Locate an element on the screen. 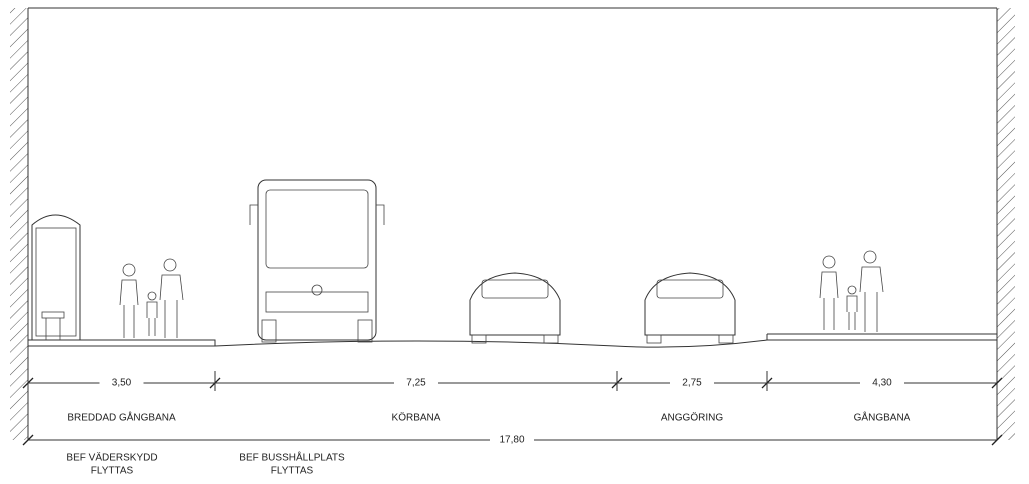 Image resolution: width=1029 pixels, height=484 pixels. dim-value: 3,50 is located at coordinates (122, 383).